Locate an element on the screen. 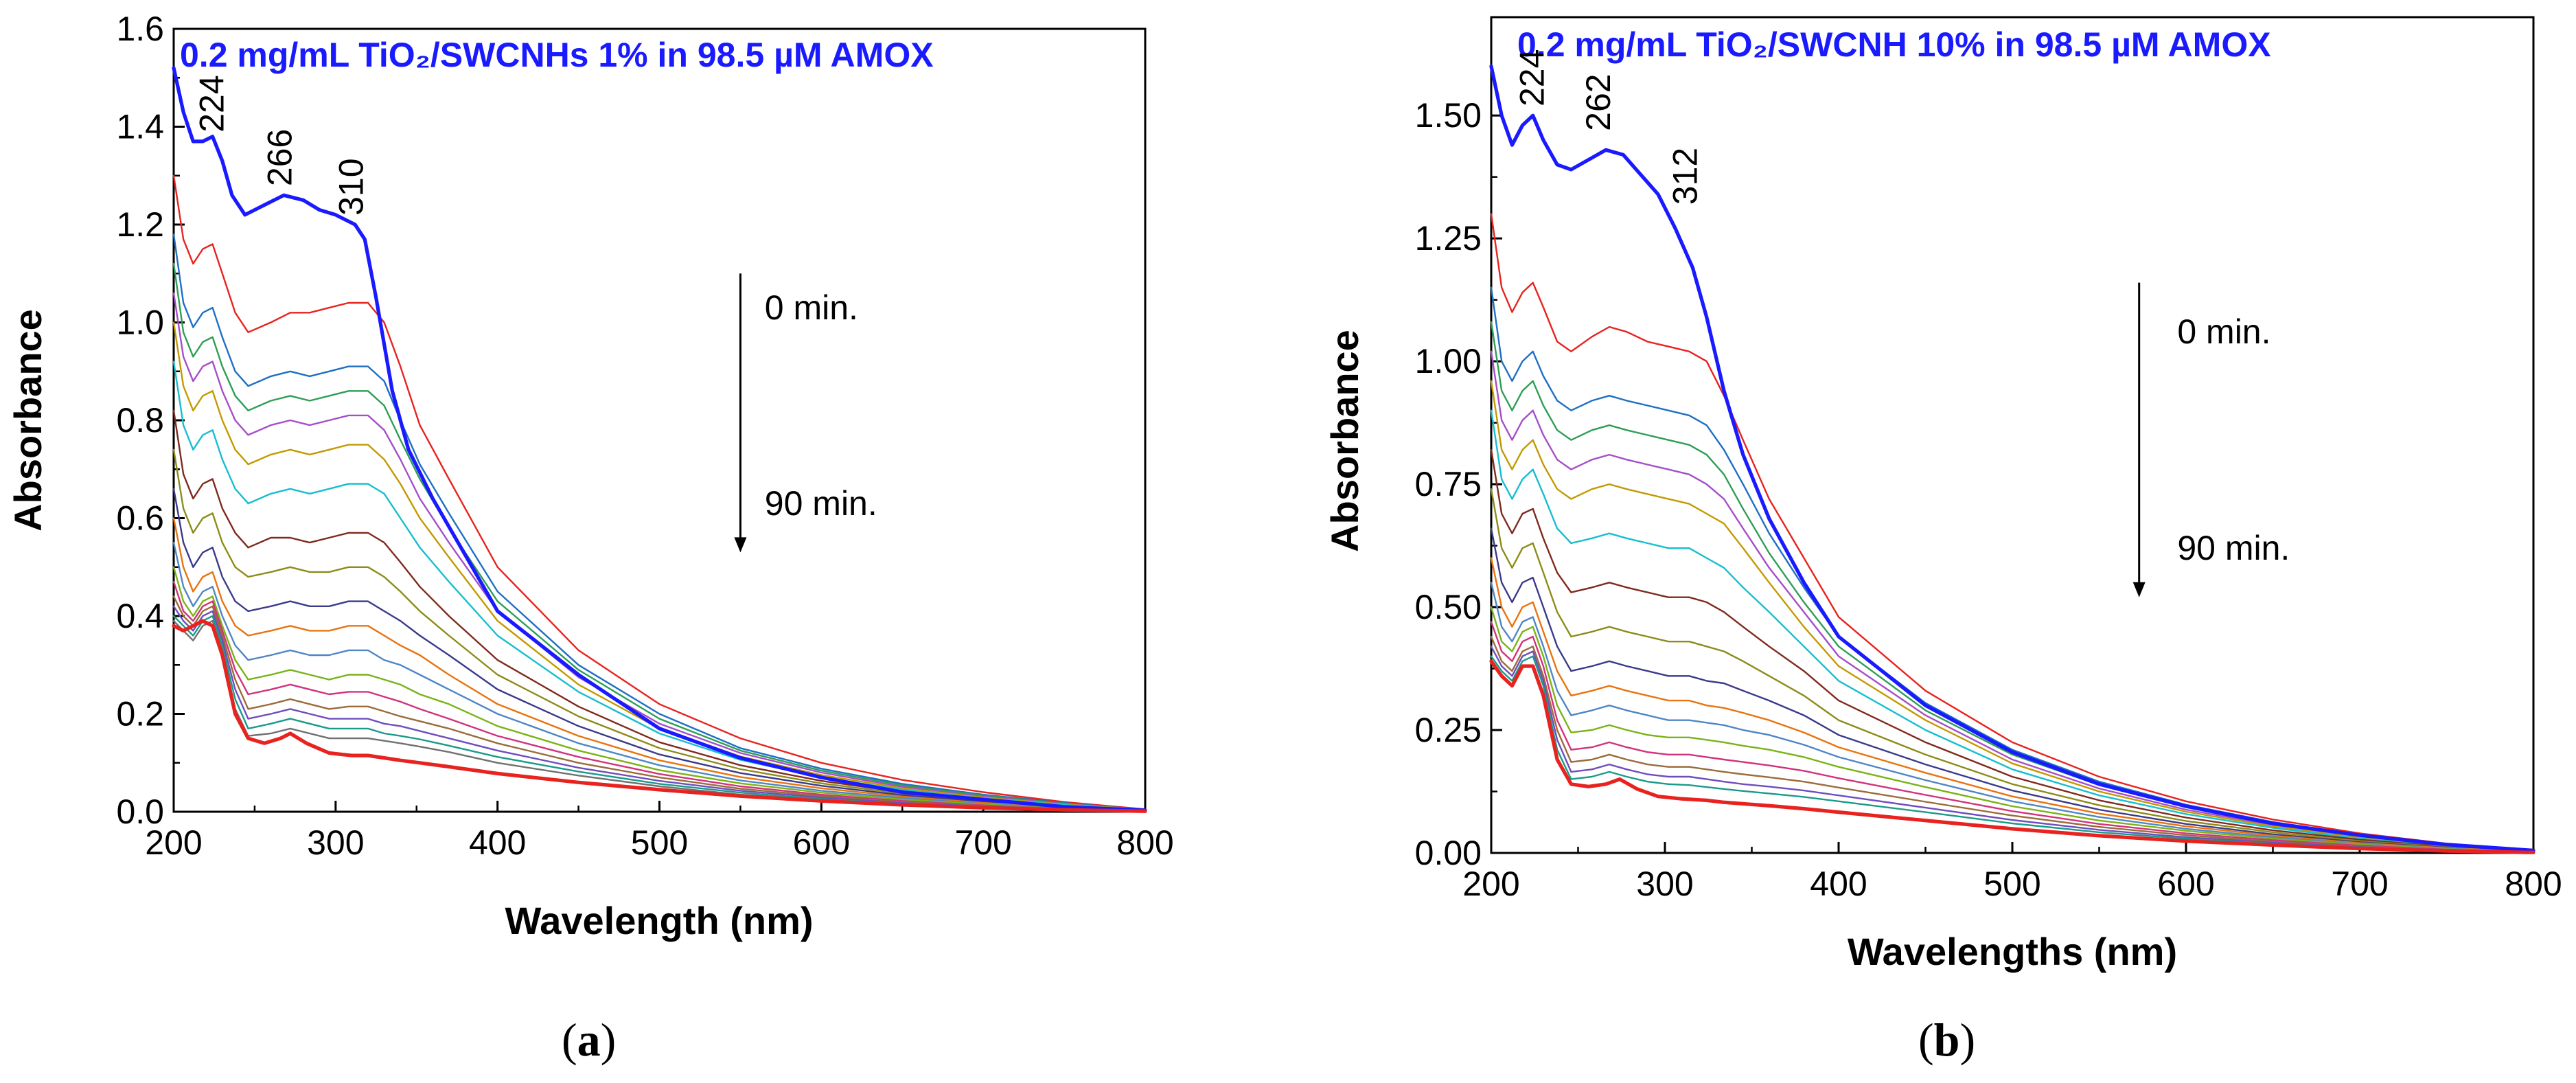  time-indicator-a: 0 min. 90 min. is located at coordinates (805, 413).